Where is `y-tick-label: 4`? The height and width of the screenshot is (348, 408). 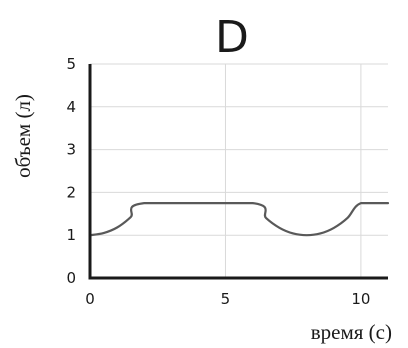 y-tick-label: 4 is located at coordinates (71, 107).